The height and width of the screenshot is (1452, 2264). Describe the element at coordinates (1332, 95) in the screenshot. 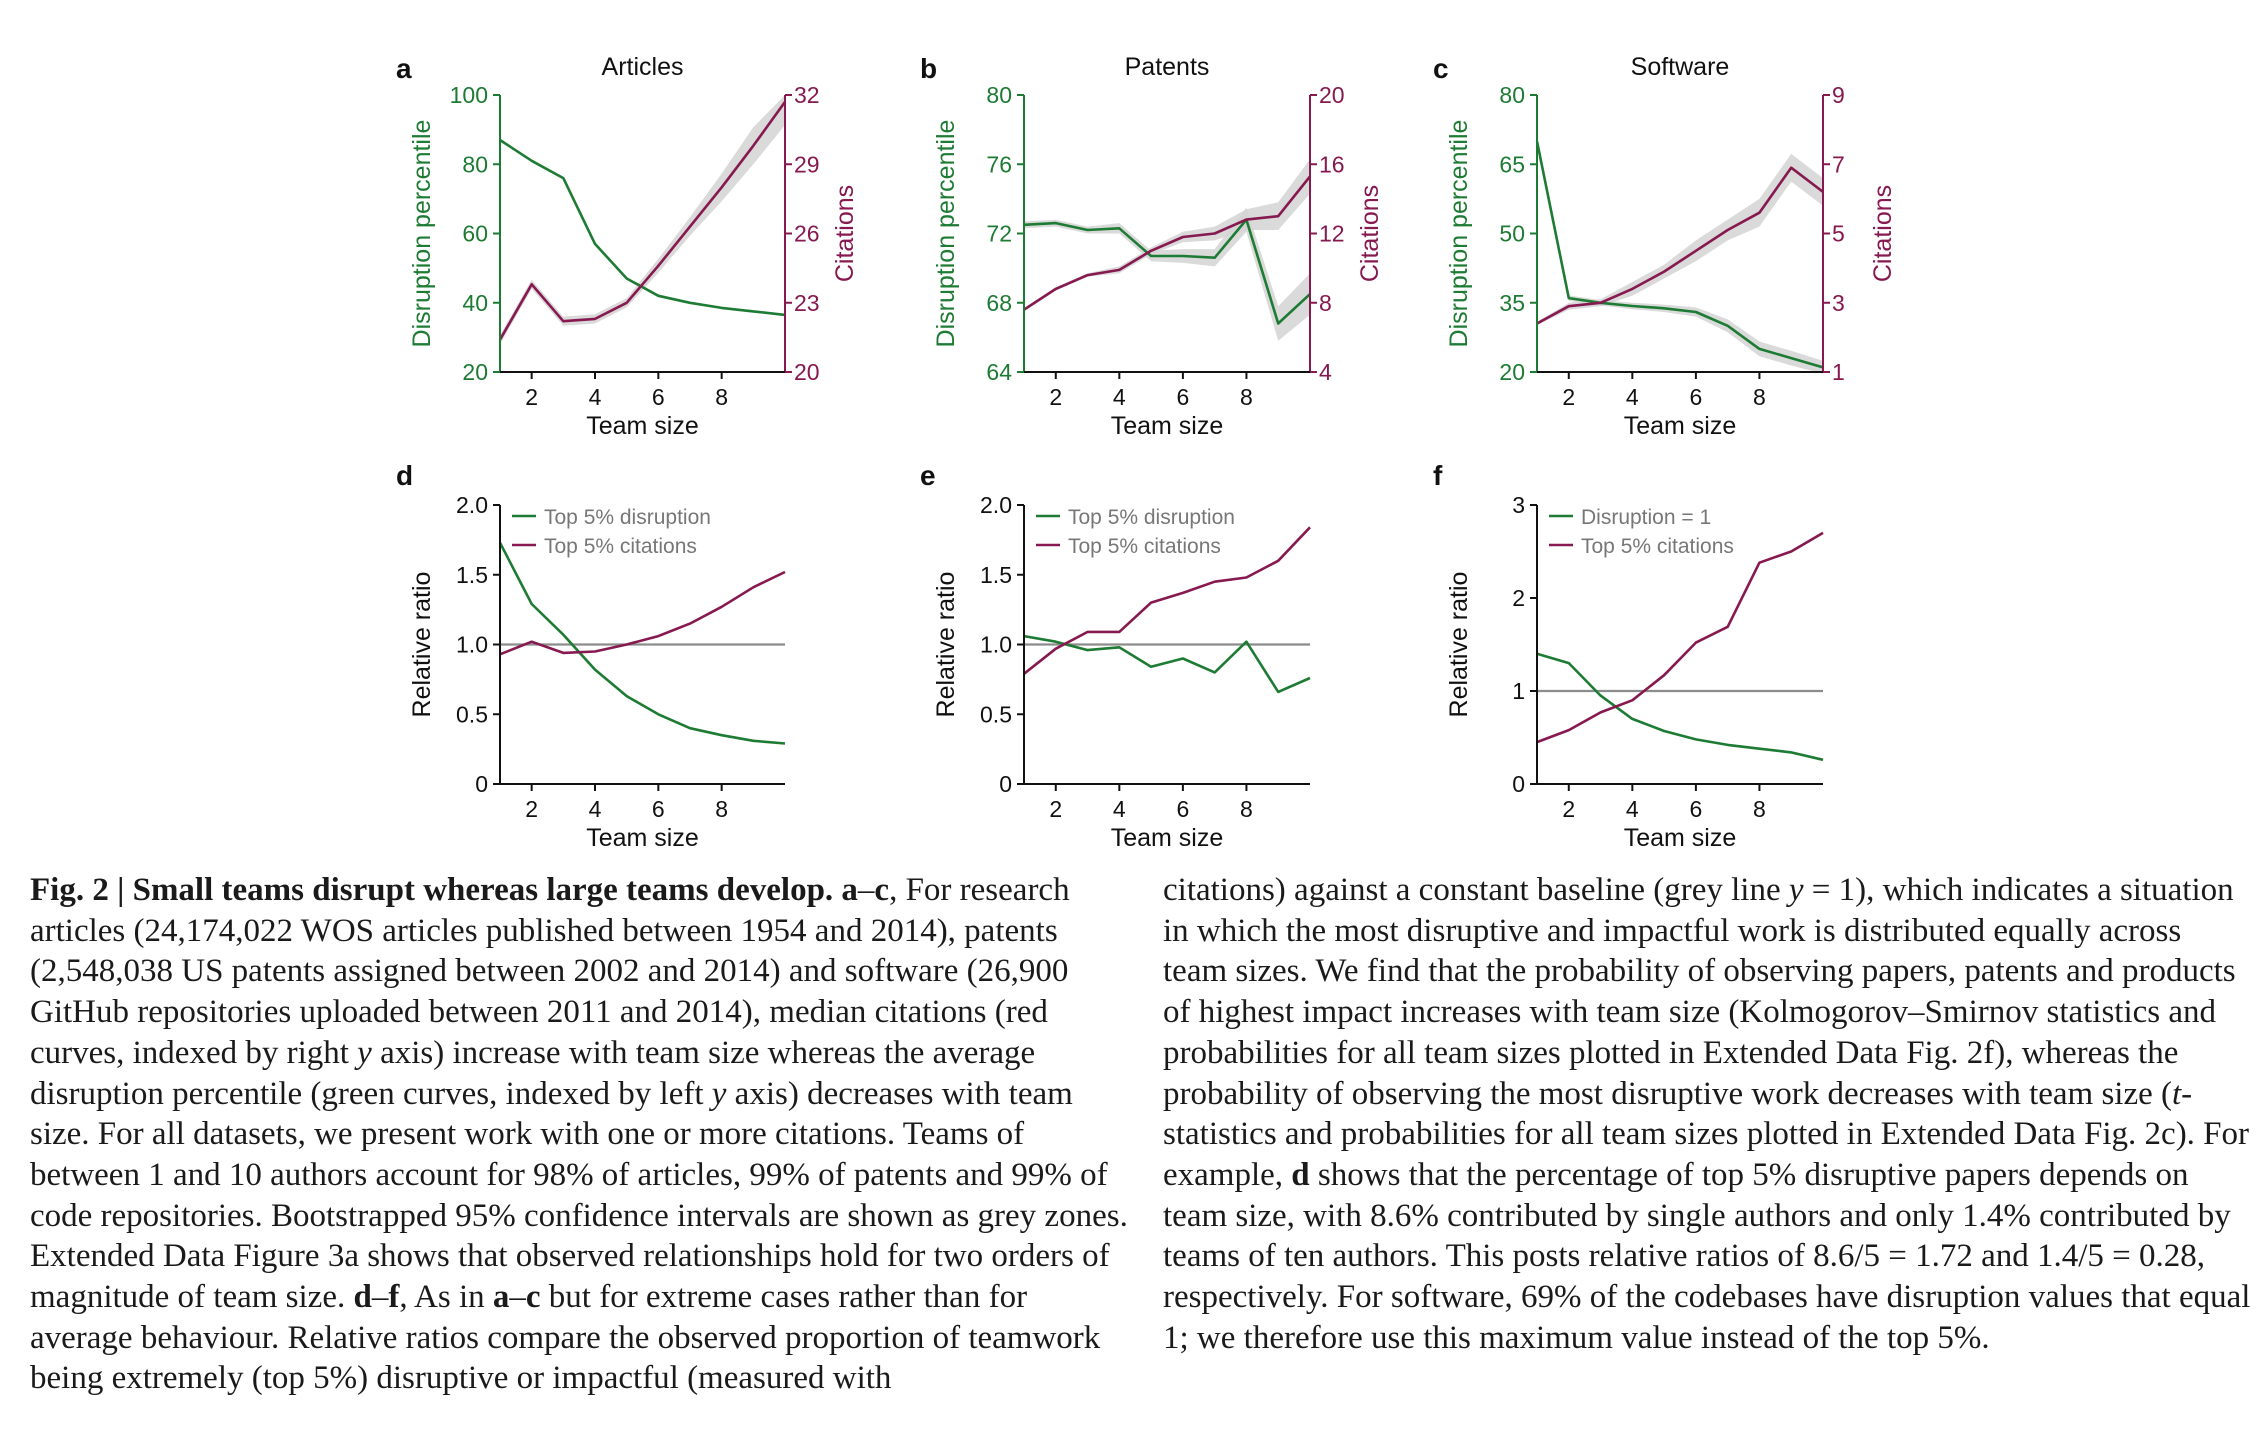

I see `y-right-tick-label: 20` at that location.